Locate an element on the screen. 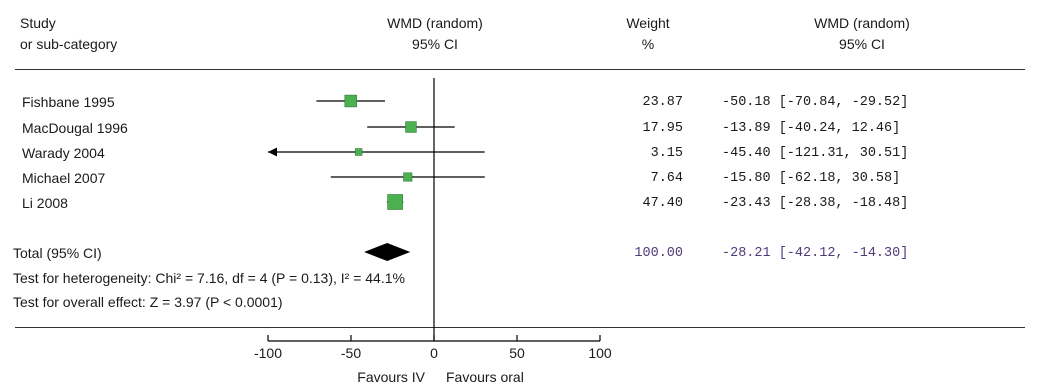  study-weight: 17.95 is located at coordinates (662, 128).